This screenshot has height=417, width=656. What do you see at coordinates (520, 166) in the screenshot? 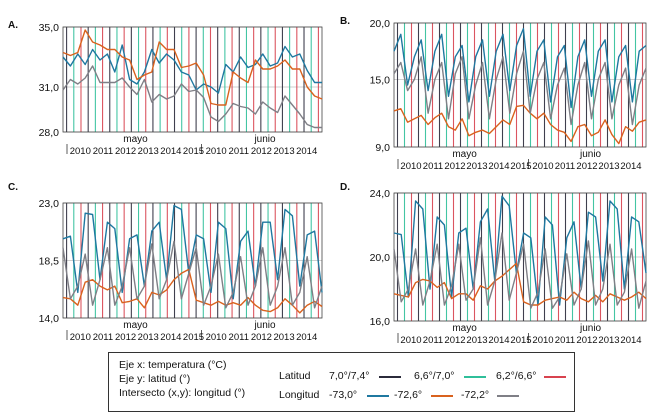
I see `panel-2-year-label: 2015` at bounding box center [520, 166].